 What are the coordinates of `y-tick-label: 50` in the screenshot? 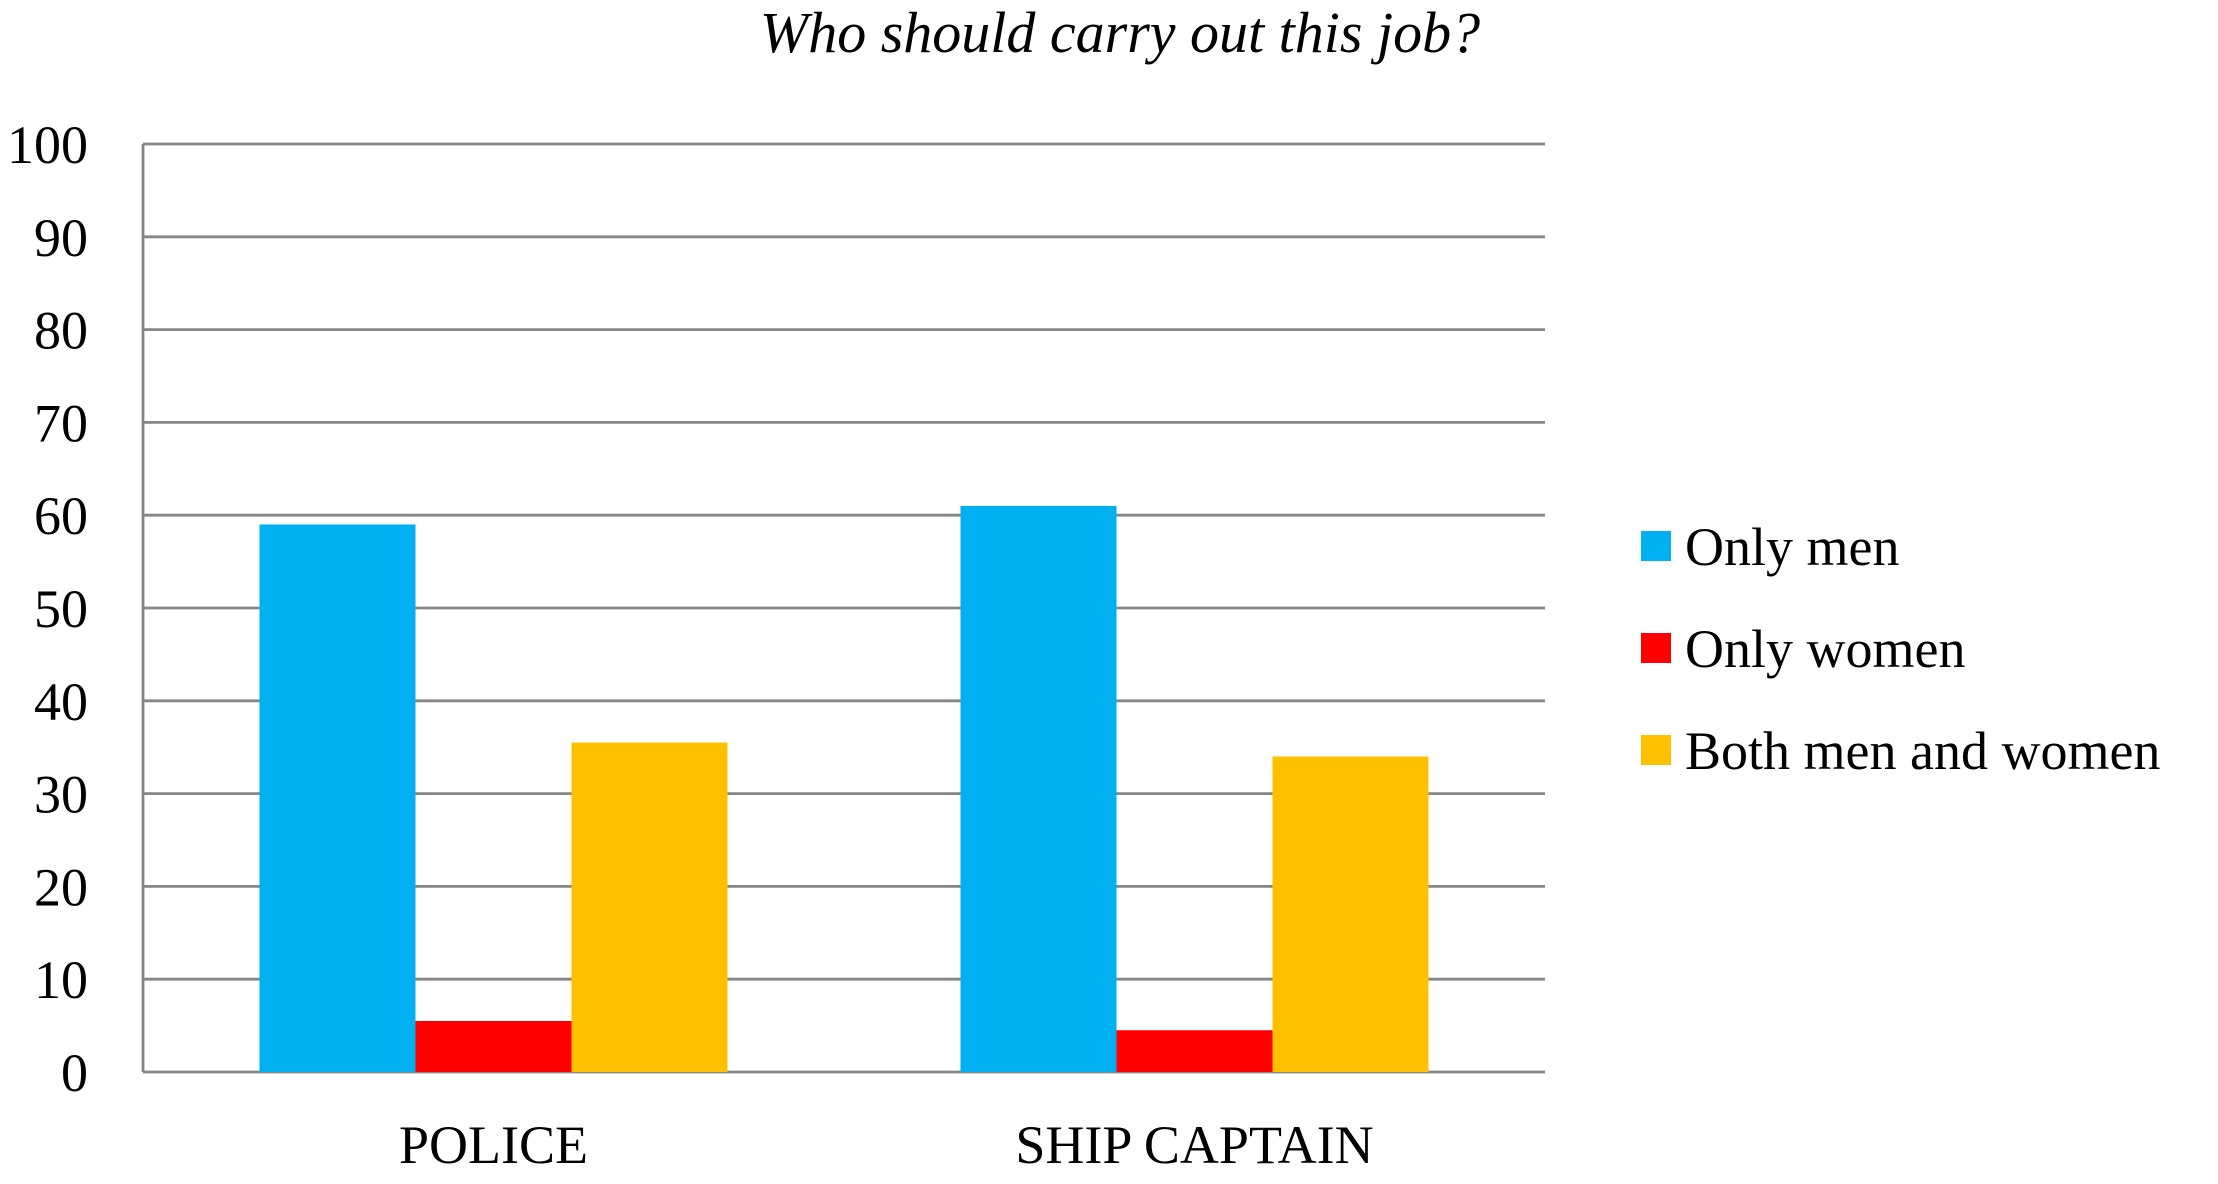 It's located at (61, 609).